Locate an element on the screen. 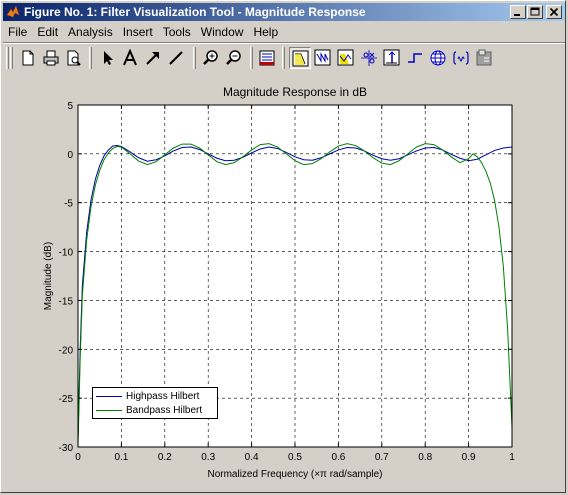 Image resolution: width=568 pixels, height=495 pixels. menu-separator is located at coordinates (284, 43).